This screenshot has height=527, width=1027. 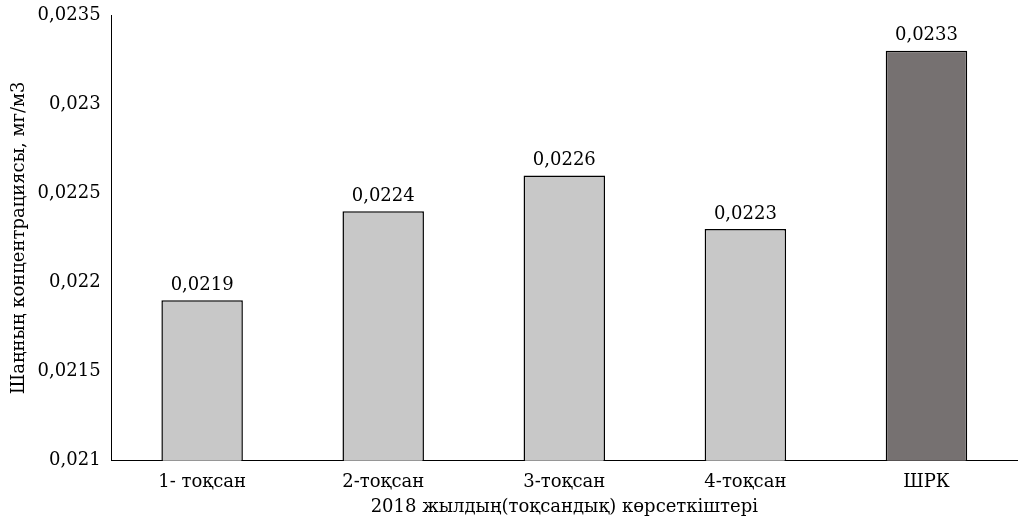 I want to click on y-tick-label: 0,022, so click(x=75, y=281).